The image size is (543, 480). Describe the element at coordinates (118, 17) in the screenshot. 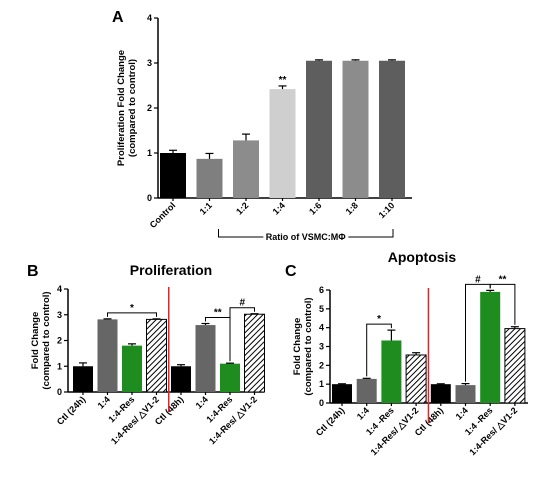

I see `panel-letter: A` at that location.